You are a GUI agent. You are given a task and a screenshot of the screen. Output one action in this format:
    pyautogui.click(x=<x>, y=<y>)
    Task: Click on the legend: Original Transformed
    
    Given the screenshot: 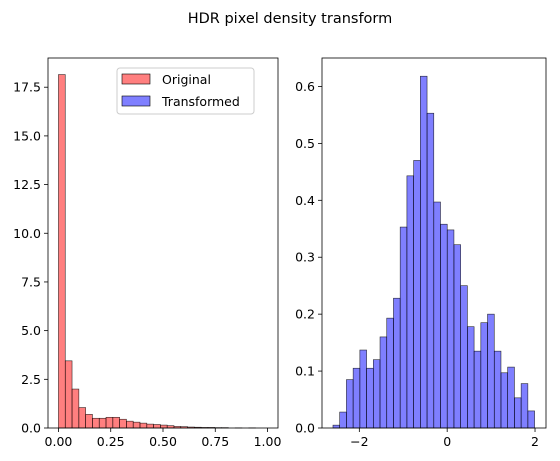 What is the action you would take?
    pyautogui.click(x=185, y=91)
    